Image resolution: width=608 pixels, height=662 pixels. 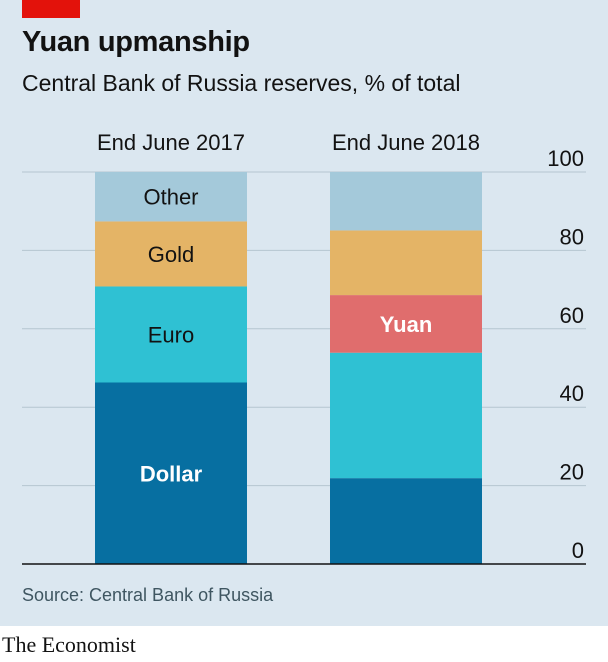 I want to click on y-tick-label-60: 60, so click(x=572, y=315).